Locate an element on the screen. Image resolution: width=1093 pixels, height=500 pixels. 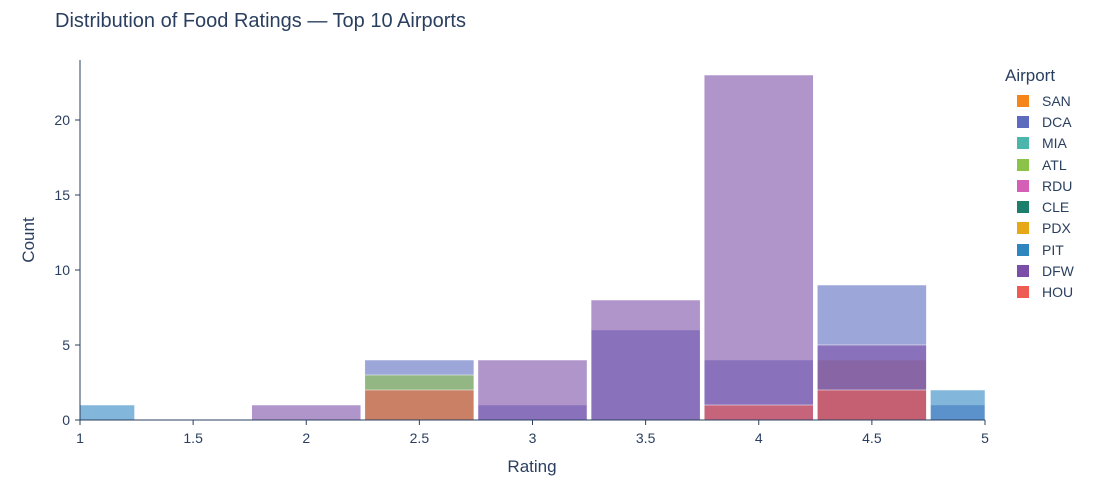
legend-item-dfw: DFW is located at coordinates (1039, 270).